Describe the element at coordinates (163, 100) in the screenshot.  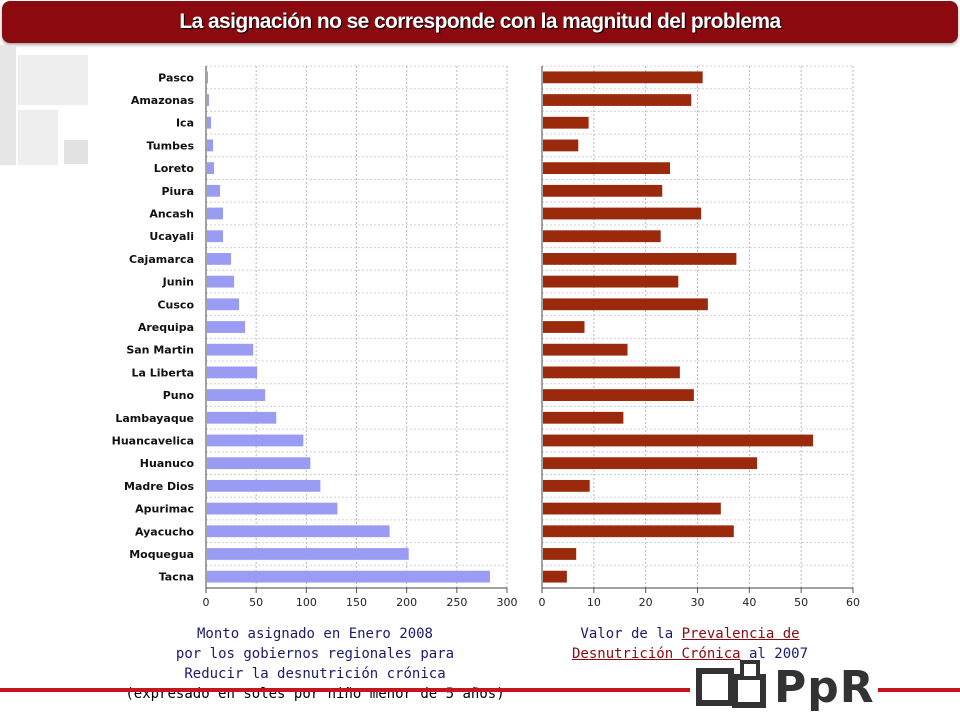
I see `region-label: Amazonas` at that location.